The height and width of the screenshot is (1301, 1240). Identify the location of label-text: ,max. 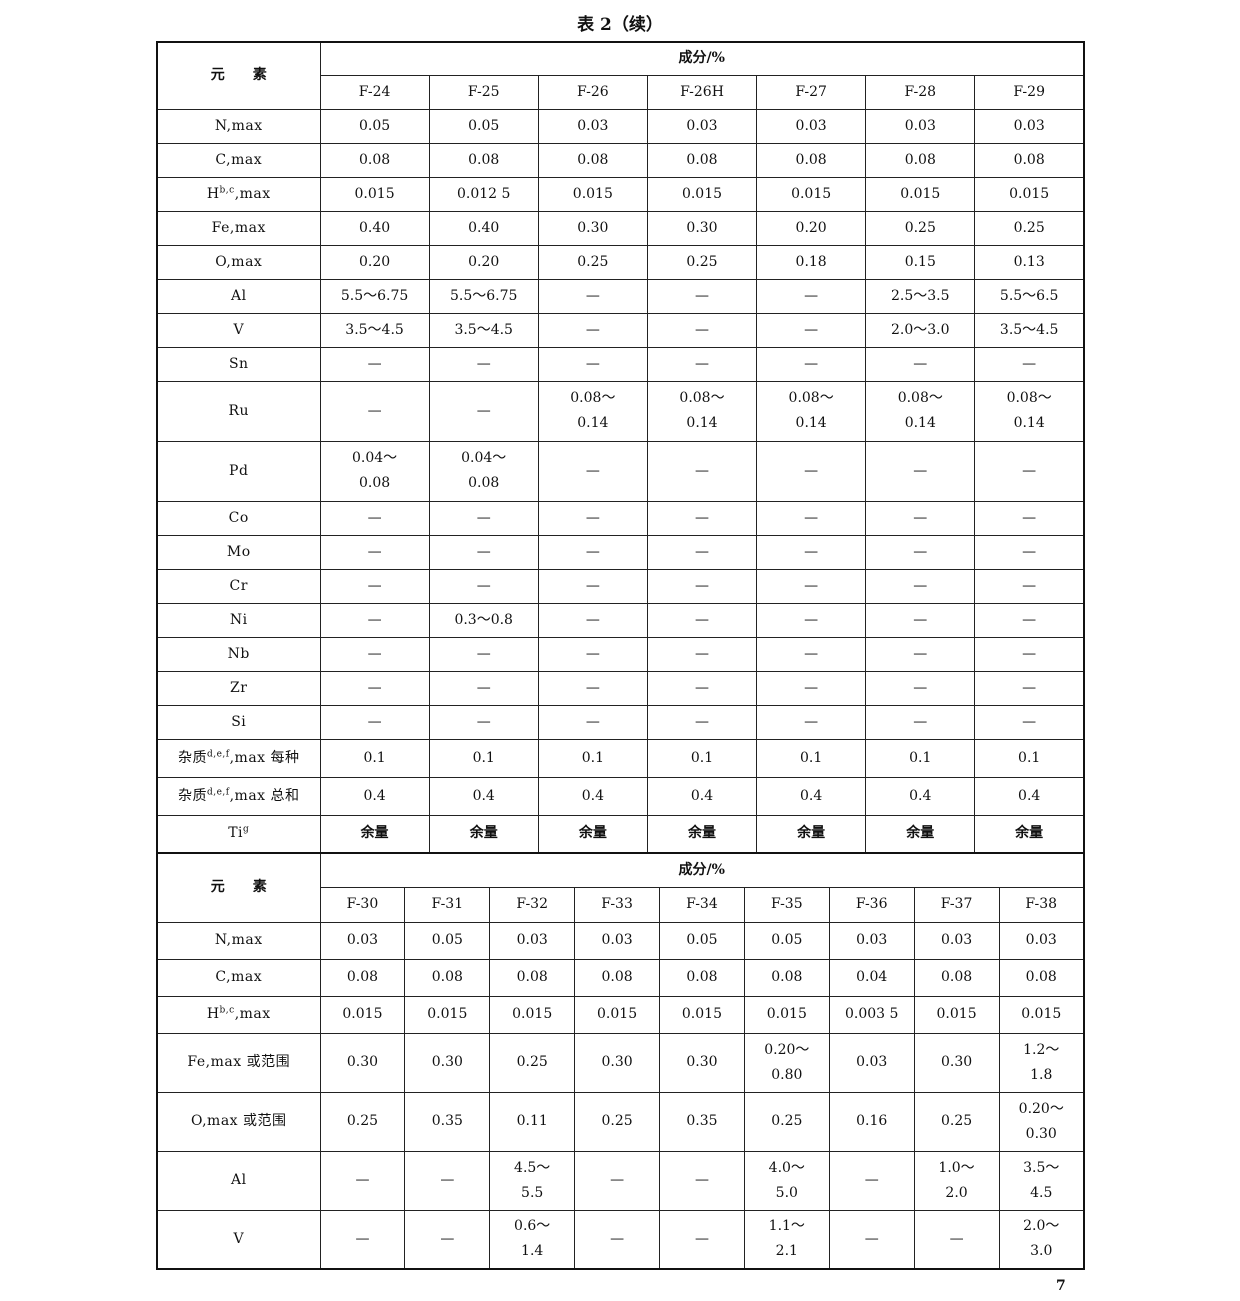
(252, 193).